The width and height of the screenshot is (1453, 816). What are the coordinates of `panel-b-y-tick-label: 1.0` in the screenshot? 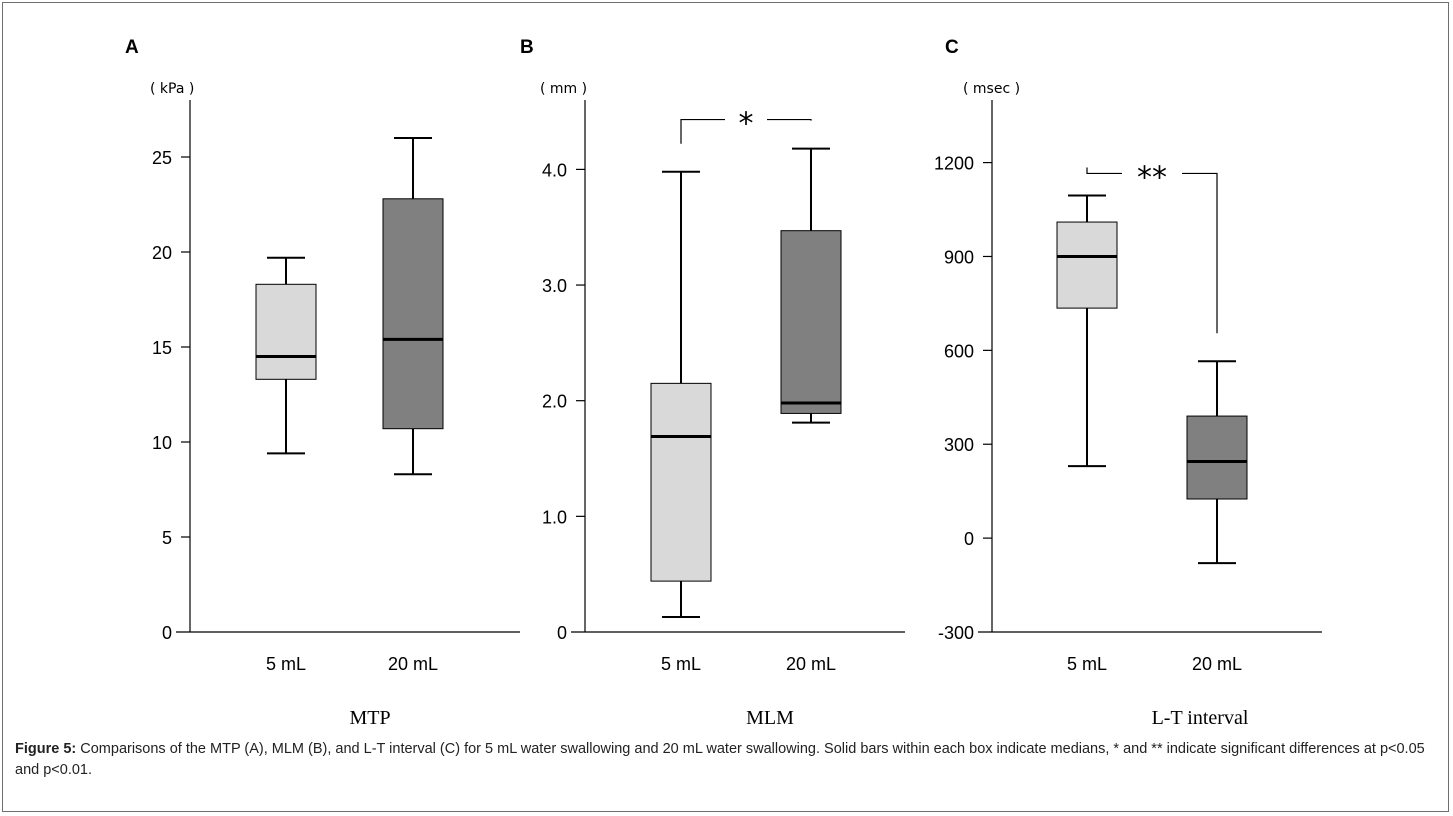 It's located at (554, 517).